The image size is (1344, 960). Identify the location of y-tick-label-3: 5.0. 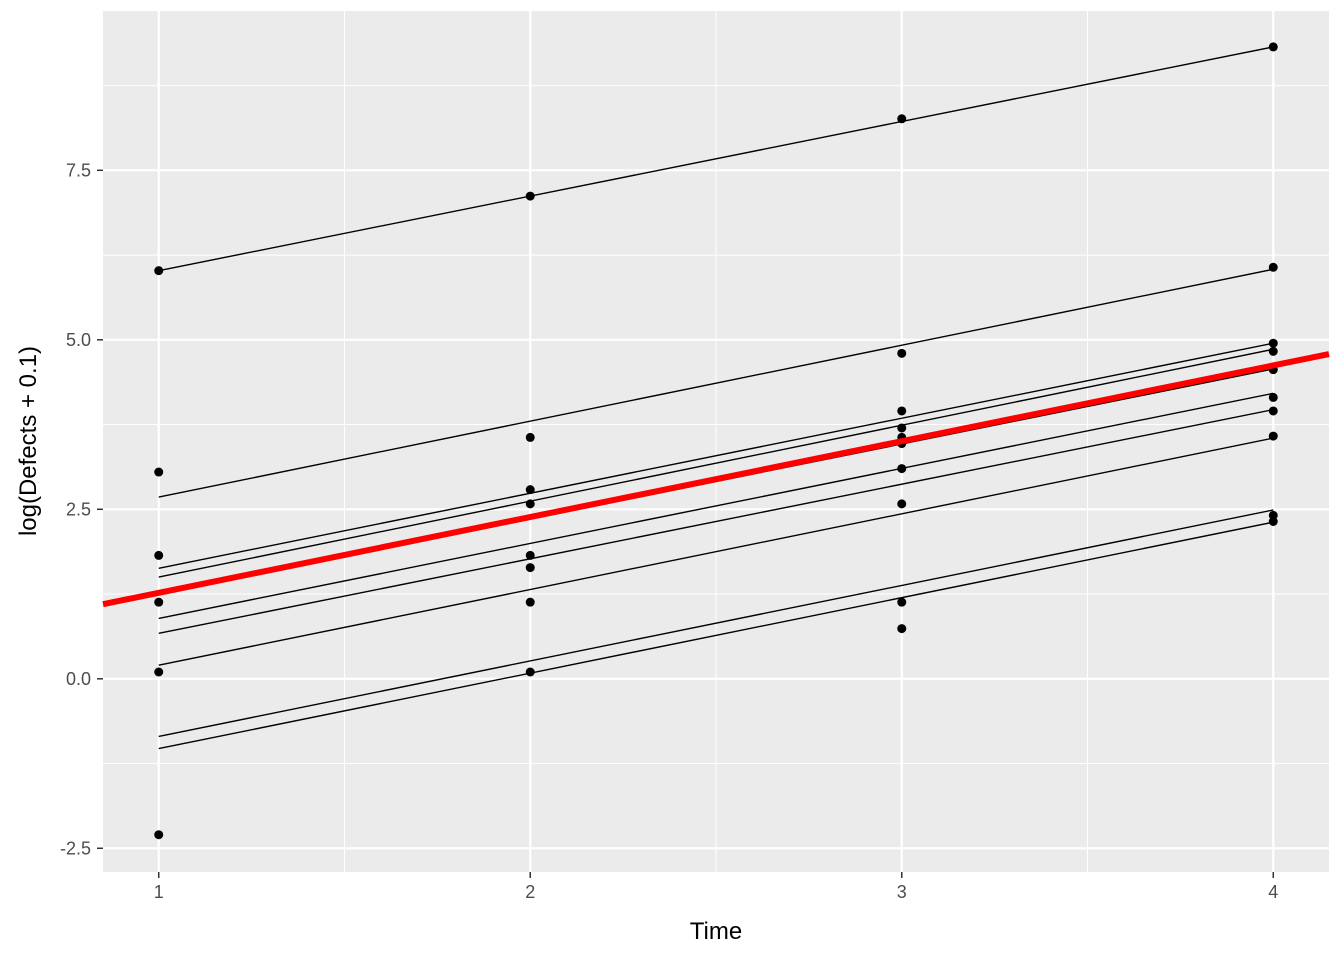
(78, 340).